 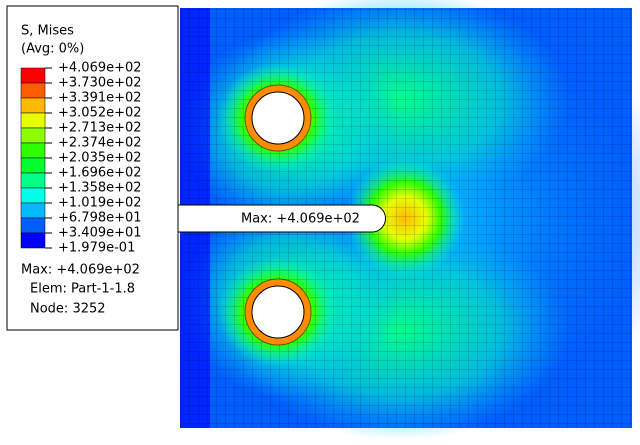 I want to click on legend-label: +1.019e+02, so click(x=100, y=203).